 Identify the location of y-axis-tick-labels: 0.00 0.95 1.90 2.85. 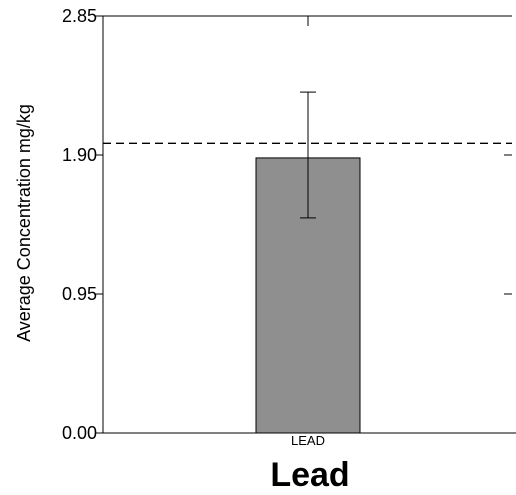
(79, 224).